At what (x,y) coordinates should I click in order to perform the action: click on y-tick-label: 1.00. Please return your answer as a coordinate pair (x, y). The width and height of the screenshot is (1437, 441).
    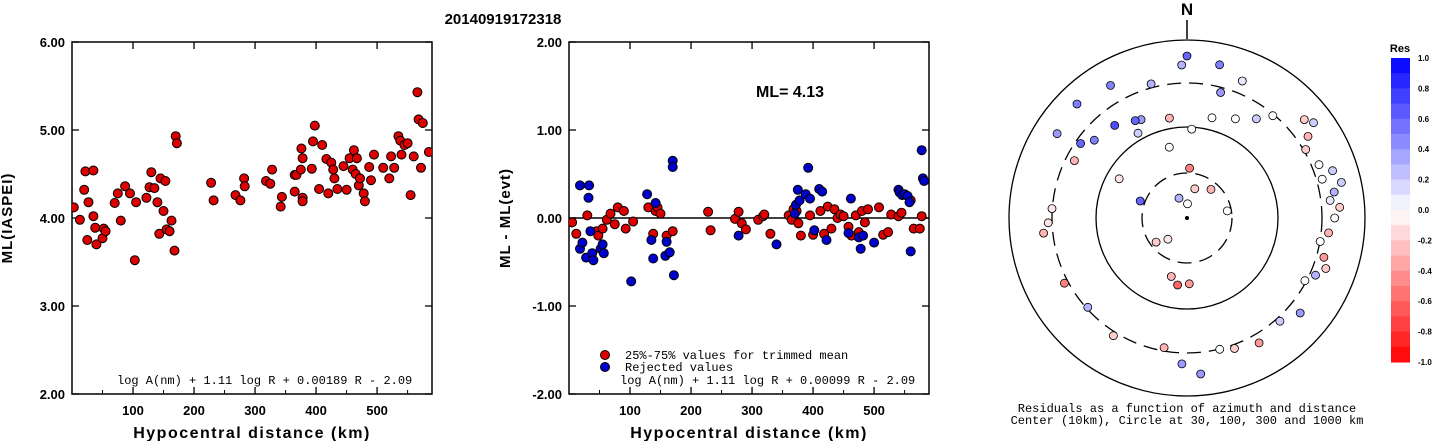
    Looking at the image, I should click on (549, 130).